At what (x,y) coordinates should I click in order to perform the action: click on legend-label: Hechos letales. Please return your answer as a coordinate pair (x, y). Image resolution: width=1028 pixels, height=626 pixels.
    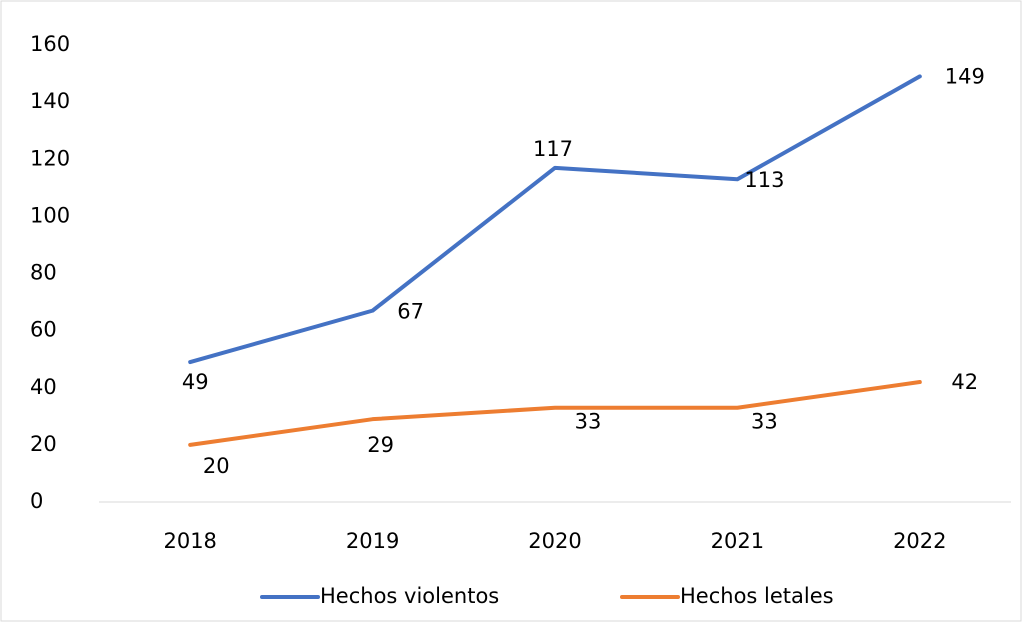
    Looking at the image, I should click on (757, 596).